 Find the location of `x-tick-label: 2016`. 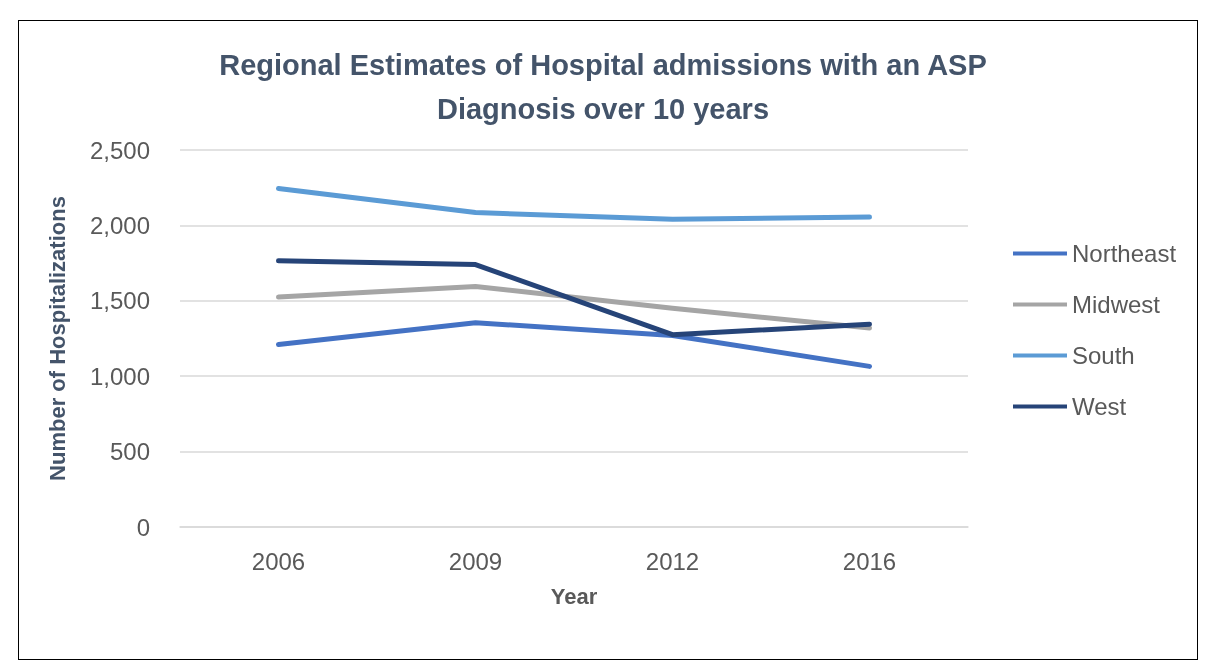

x-tick-label: 2016 is located at coordinates (869, 561).